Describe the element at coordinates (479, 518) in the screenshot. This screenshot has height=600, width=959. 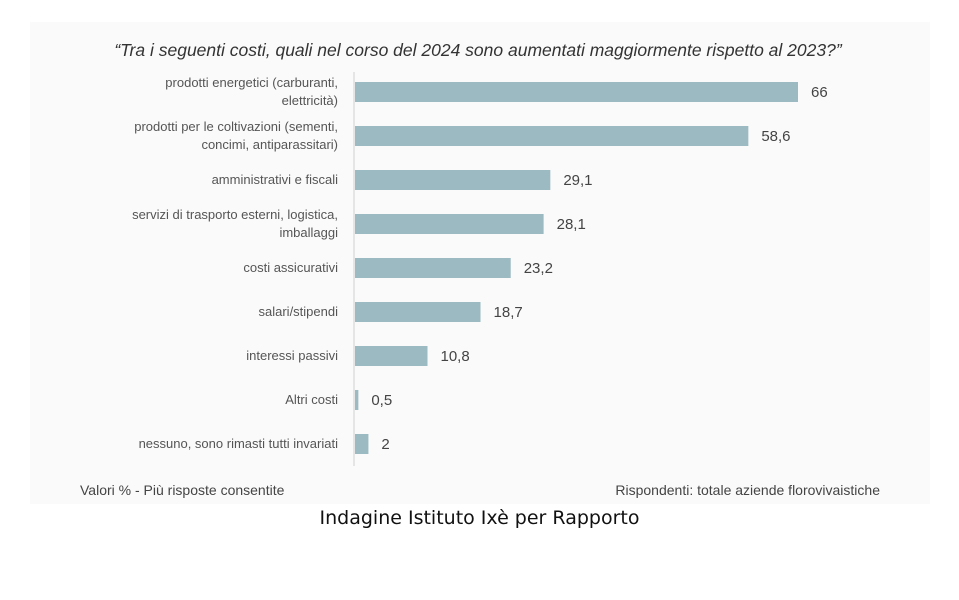
I see `caption: Indagine Istituto Ixè per Rapporto` at that location.